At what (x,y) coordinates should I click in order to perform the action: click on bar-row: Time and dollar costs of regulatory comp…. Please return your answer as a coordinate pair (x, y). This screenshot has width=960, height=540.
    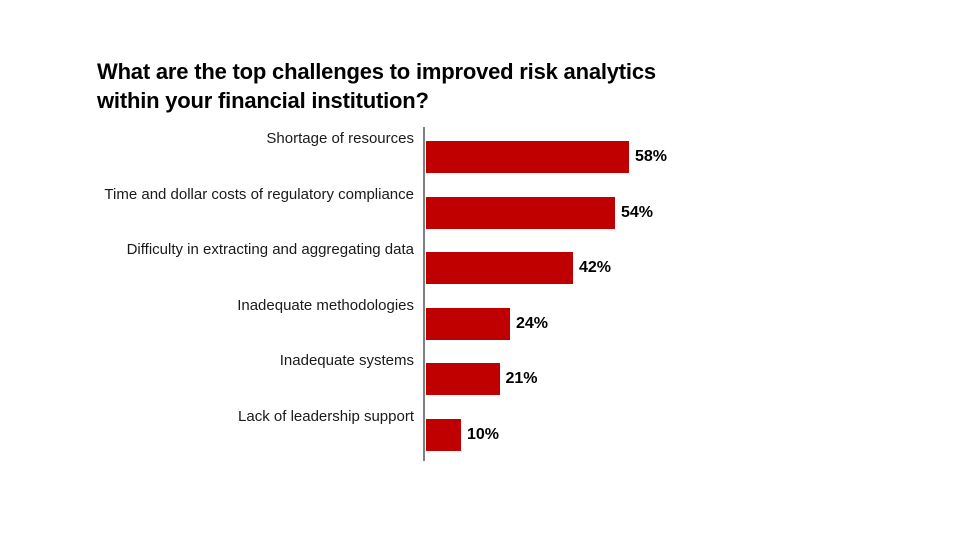
    Looking at the image, I should click on (480, 211).